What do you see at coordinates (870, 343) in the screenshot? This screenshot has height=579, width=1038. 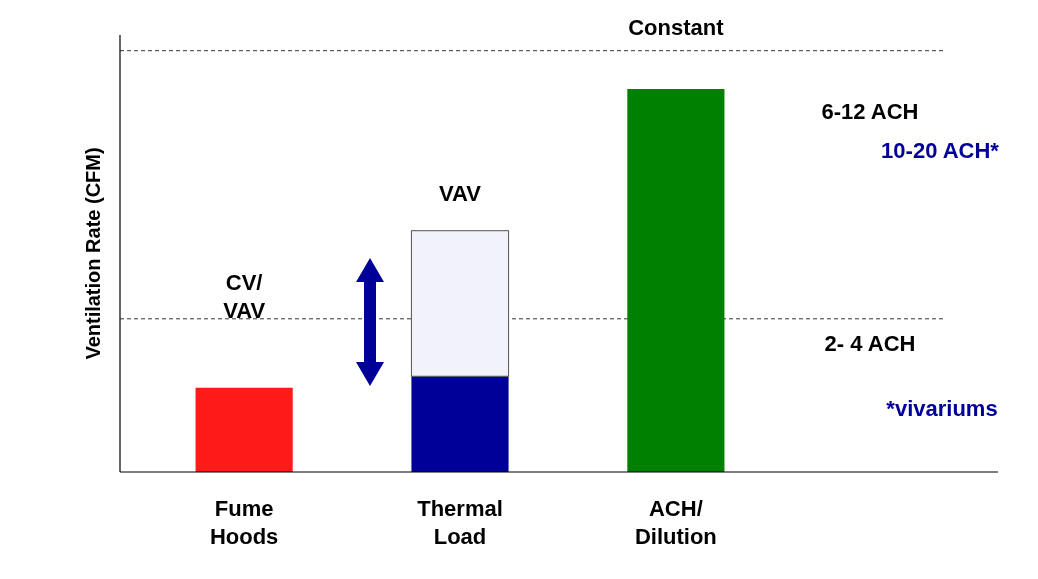 I see `ref-line-label: 2- 4 ACH` at bounding box center [870, 343].